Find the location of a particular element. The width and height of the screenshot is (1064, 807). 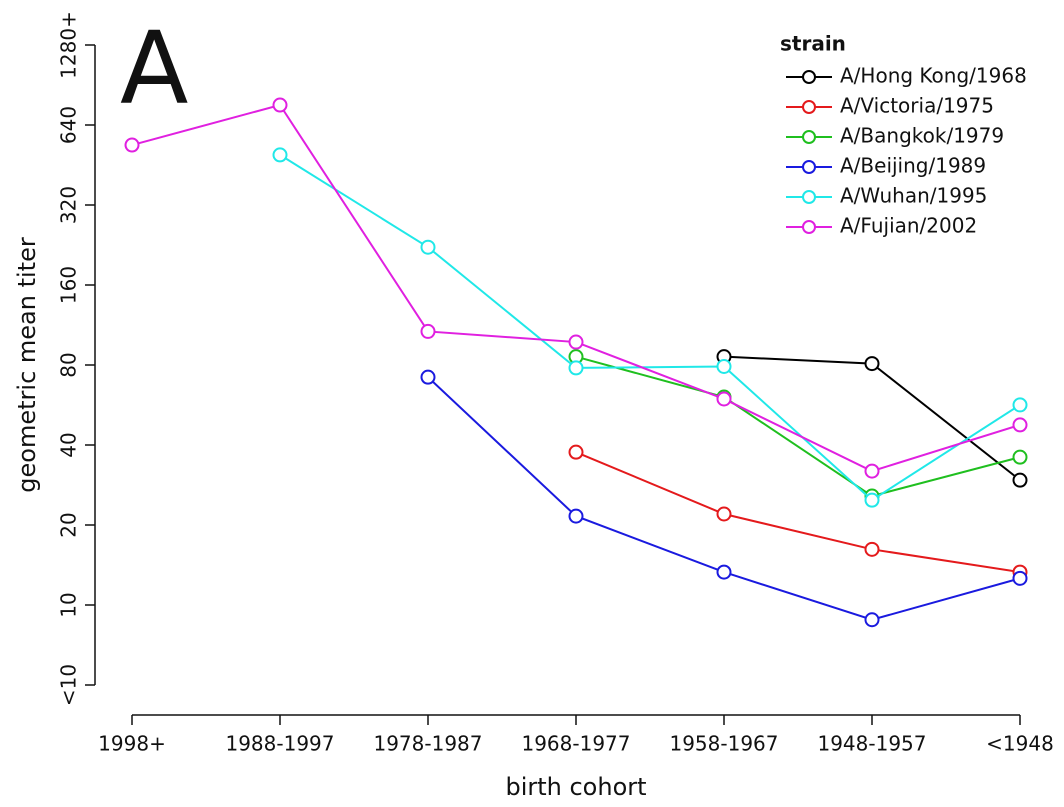

y-tick-label: 160 is located at coordinates (69, 285).